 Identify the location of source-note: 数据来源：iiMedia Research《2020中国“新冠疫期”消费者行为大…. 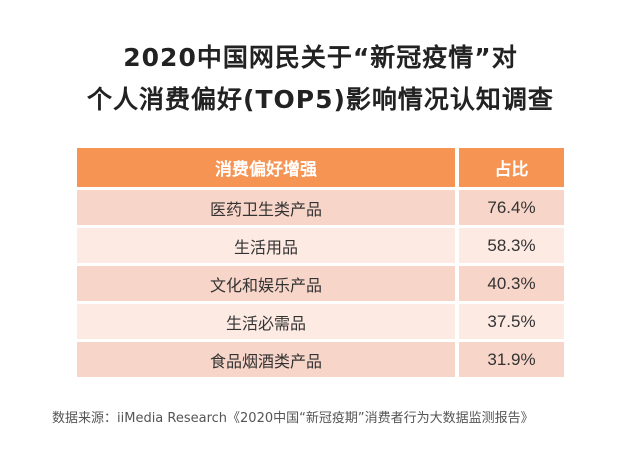
(293, 418).